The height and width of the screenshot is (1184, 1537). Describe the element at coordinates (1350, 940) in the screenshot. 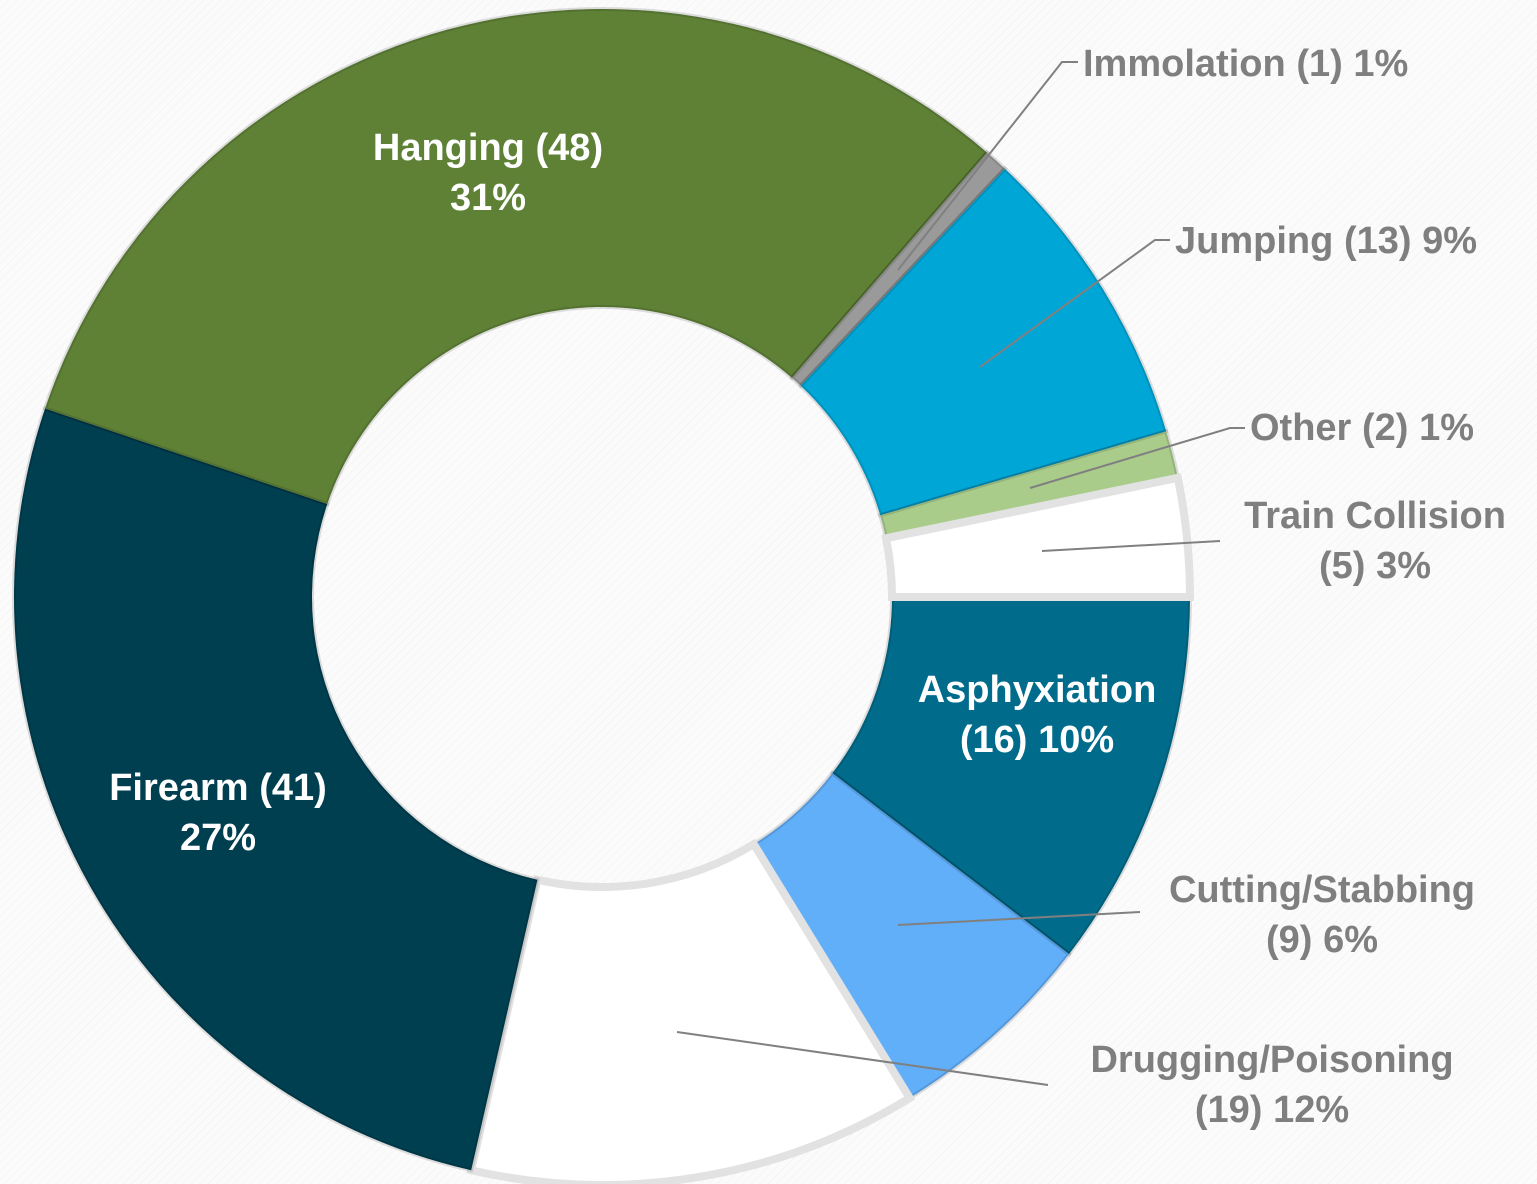

I see `label-part: 6%` at that location.